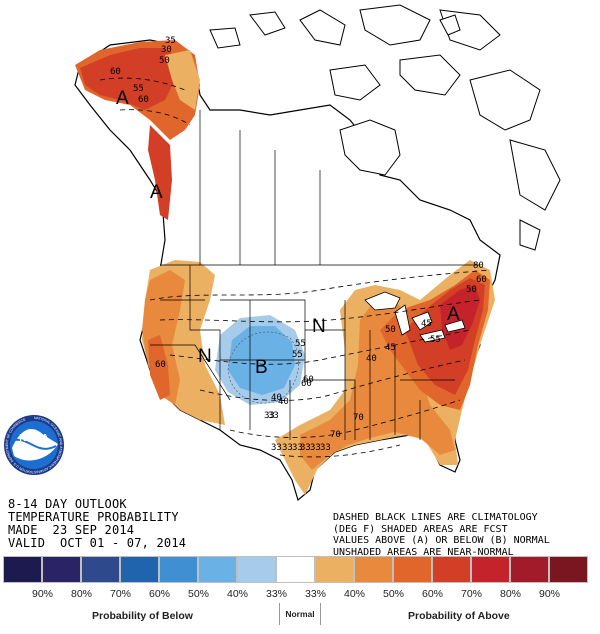 The image size is (600, 634). What do you see at coordinates (441, 540) in the screenshot?
I see `note-line: VALUES ABOVE (A) OR BELOW (B) NORMAL` at bounding box center [441, 540].